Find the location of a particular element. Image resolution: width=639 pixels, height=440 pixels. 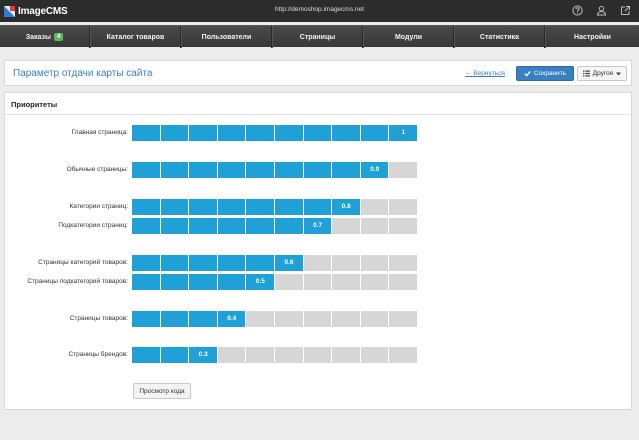

save-button: Сохранить is located at coordinates (545, 73).